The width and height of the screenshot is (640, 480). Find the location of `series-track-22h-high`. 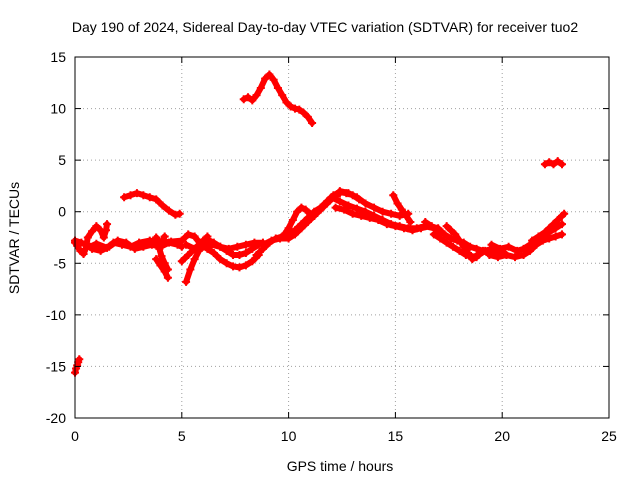

series-track-22h-high is located at coordinates (553, 163).